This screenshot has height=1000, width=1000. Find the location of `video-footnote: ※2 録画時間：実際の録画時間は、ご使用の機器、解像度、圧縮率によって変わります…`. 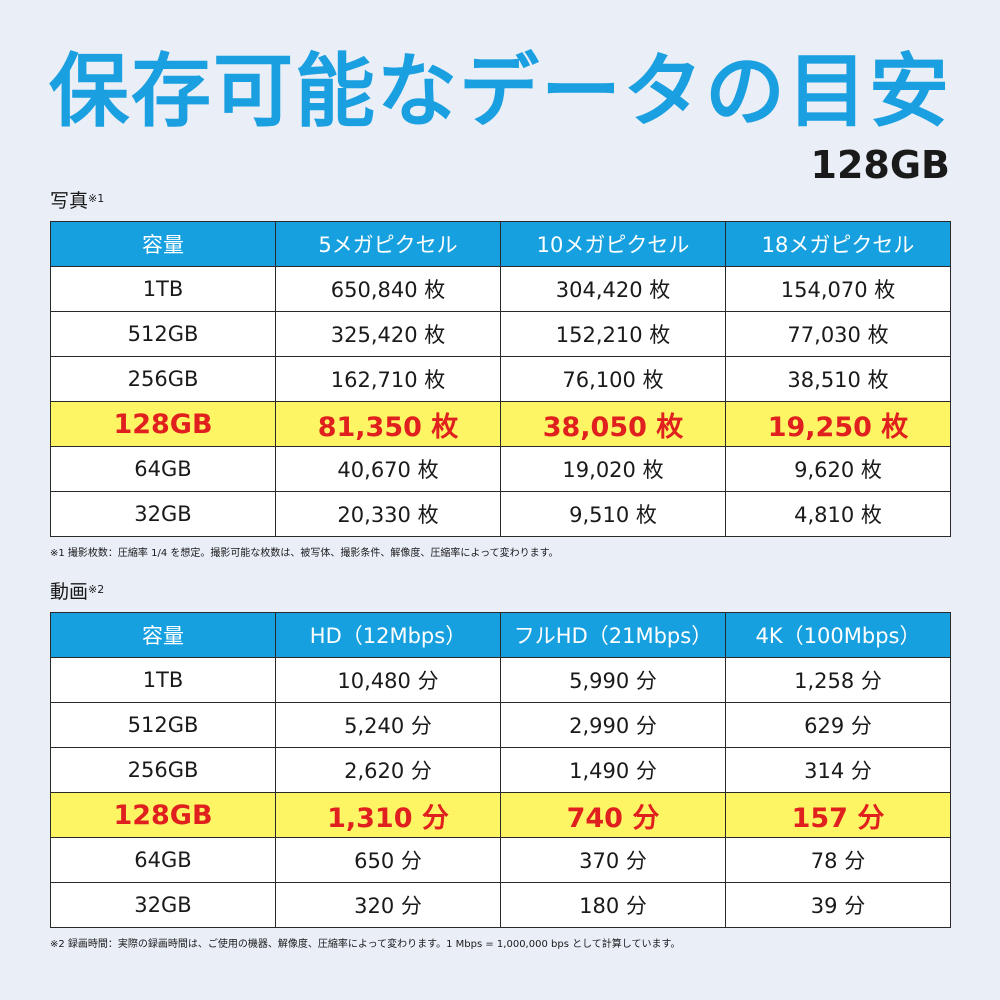

video-footnote: ※2 録画時間：実際の録画時間は、ご使用の機器、解像度、圧縮率によって変わります… is located at coordinates (365, 944).